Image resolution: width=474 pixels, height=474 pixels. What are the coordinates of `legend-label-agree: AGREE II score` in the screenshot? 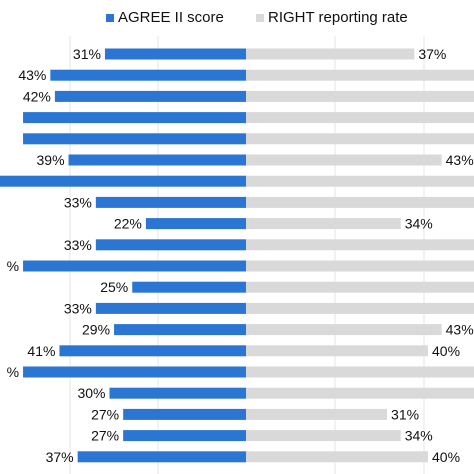 It's located at (171, 17).